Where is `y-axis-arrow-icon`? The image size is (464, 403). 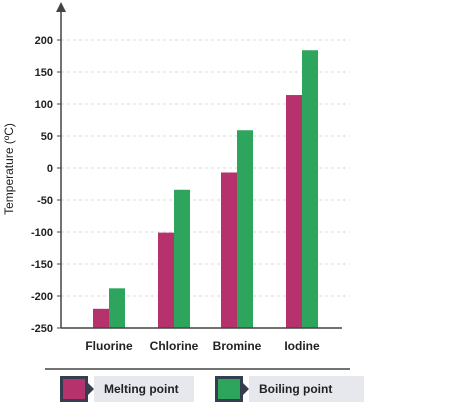 y-axis-arrow-icon is located at coordinates (61, 7).